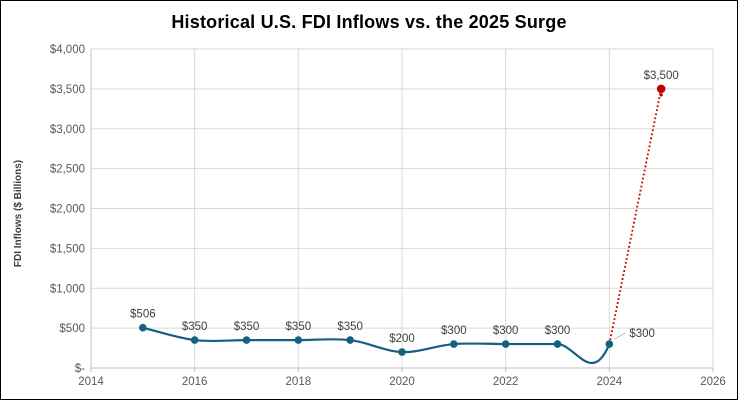 The image size is (738, 400). I want to click on y-tick-label: $2,000, so click(67, 210).